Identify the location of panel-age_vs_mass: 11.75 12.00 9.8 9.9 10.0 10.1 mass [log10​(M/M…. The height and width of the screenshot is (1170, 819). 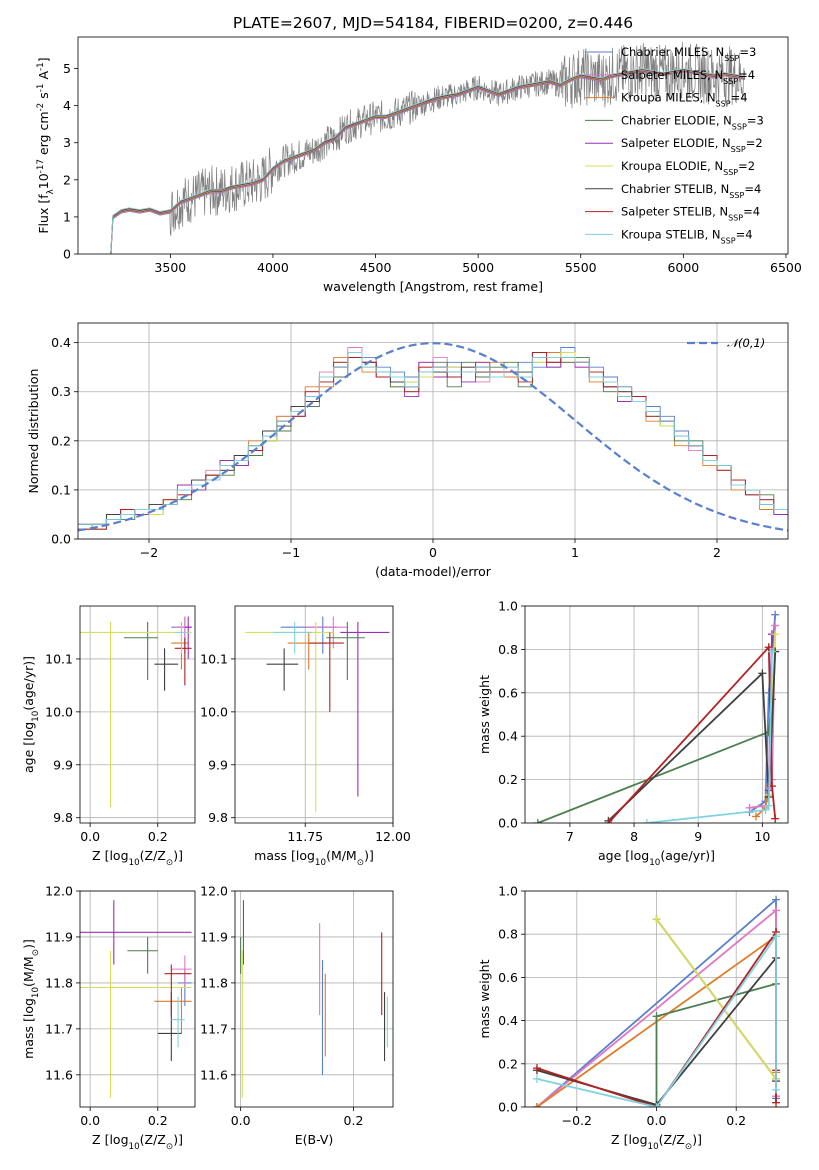
(305, 736).